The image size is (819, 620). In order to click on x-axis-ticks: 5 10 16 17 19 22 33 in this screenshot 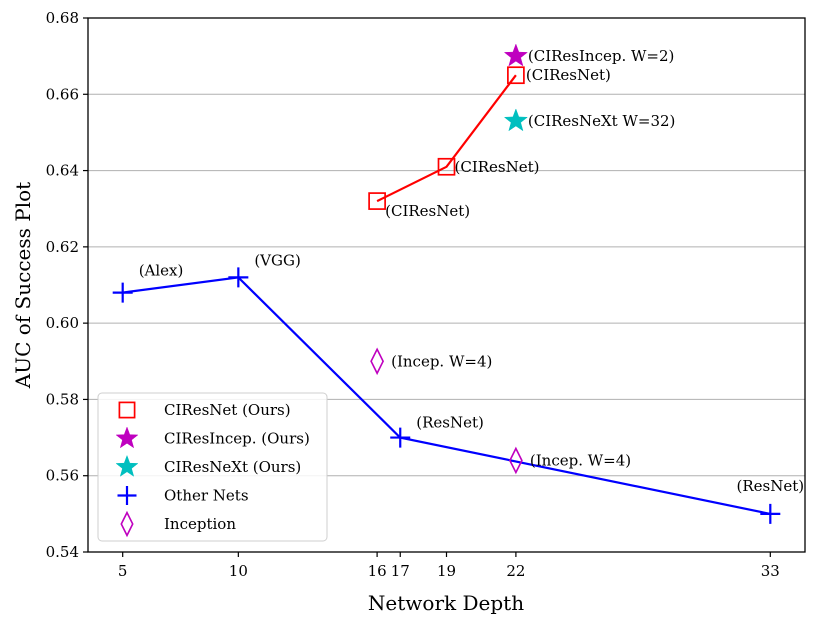, I will do `click(449, 566)`.